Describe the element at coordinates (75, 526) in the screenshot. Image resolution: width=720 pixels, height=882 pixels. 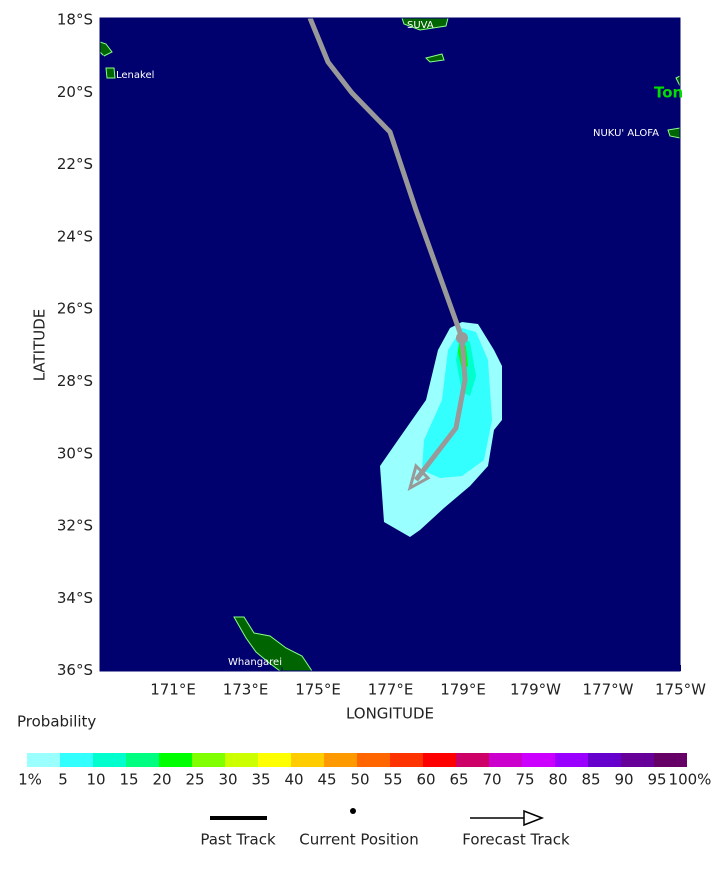
I see `lat-label: 32°S` at that location.